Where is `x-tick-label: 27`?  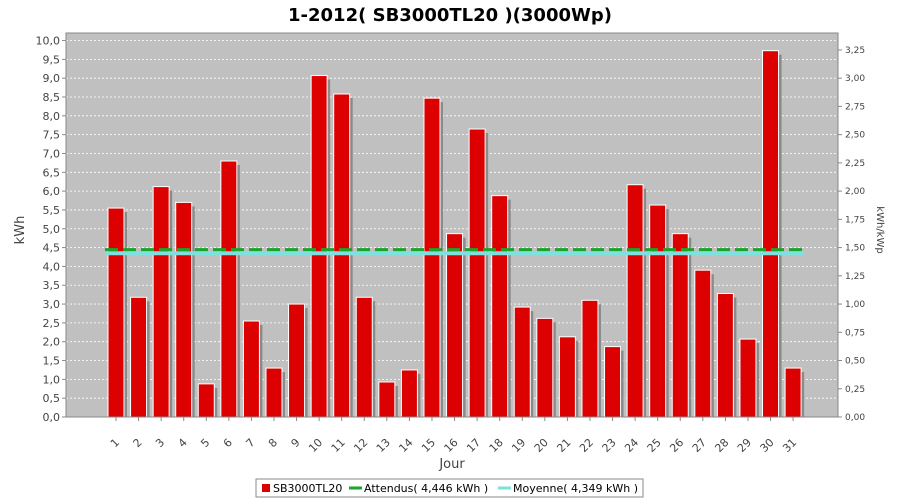 x-tick-label: 27 is located at coordinates (699, 445).